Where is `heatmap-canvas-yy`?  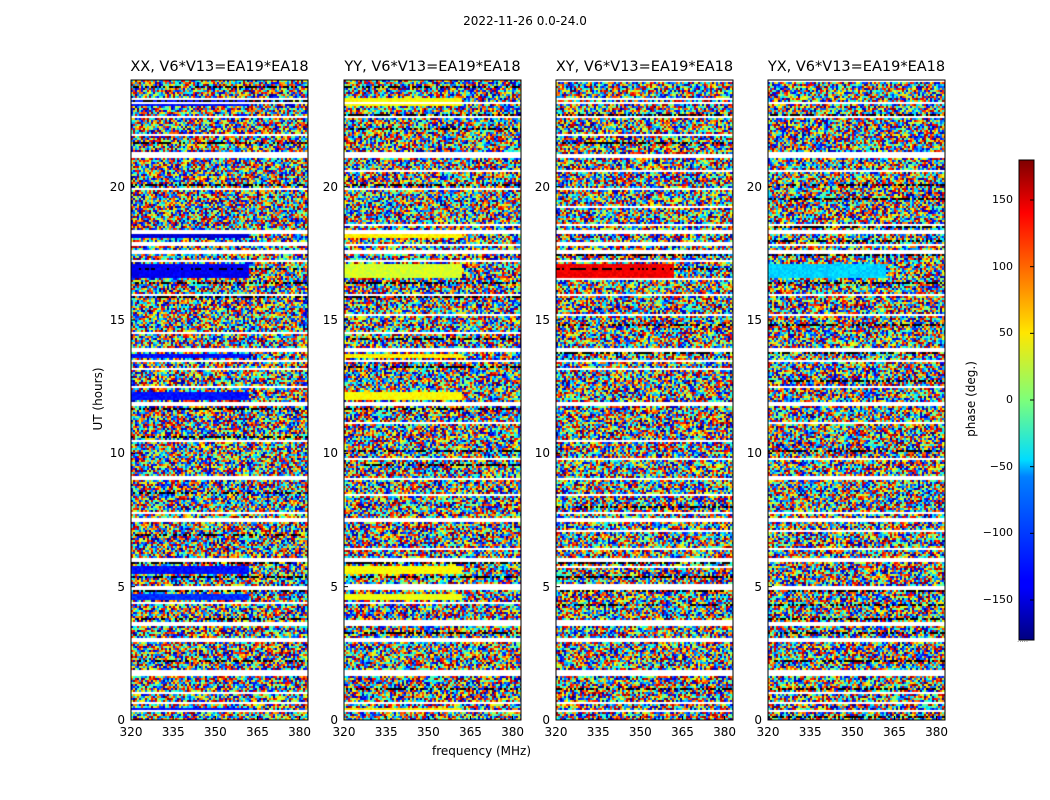
heatmap-canvas-yy is located at coordinates (432, 400).